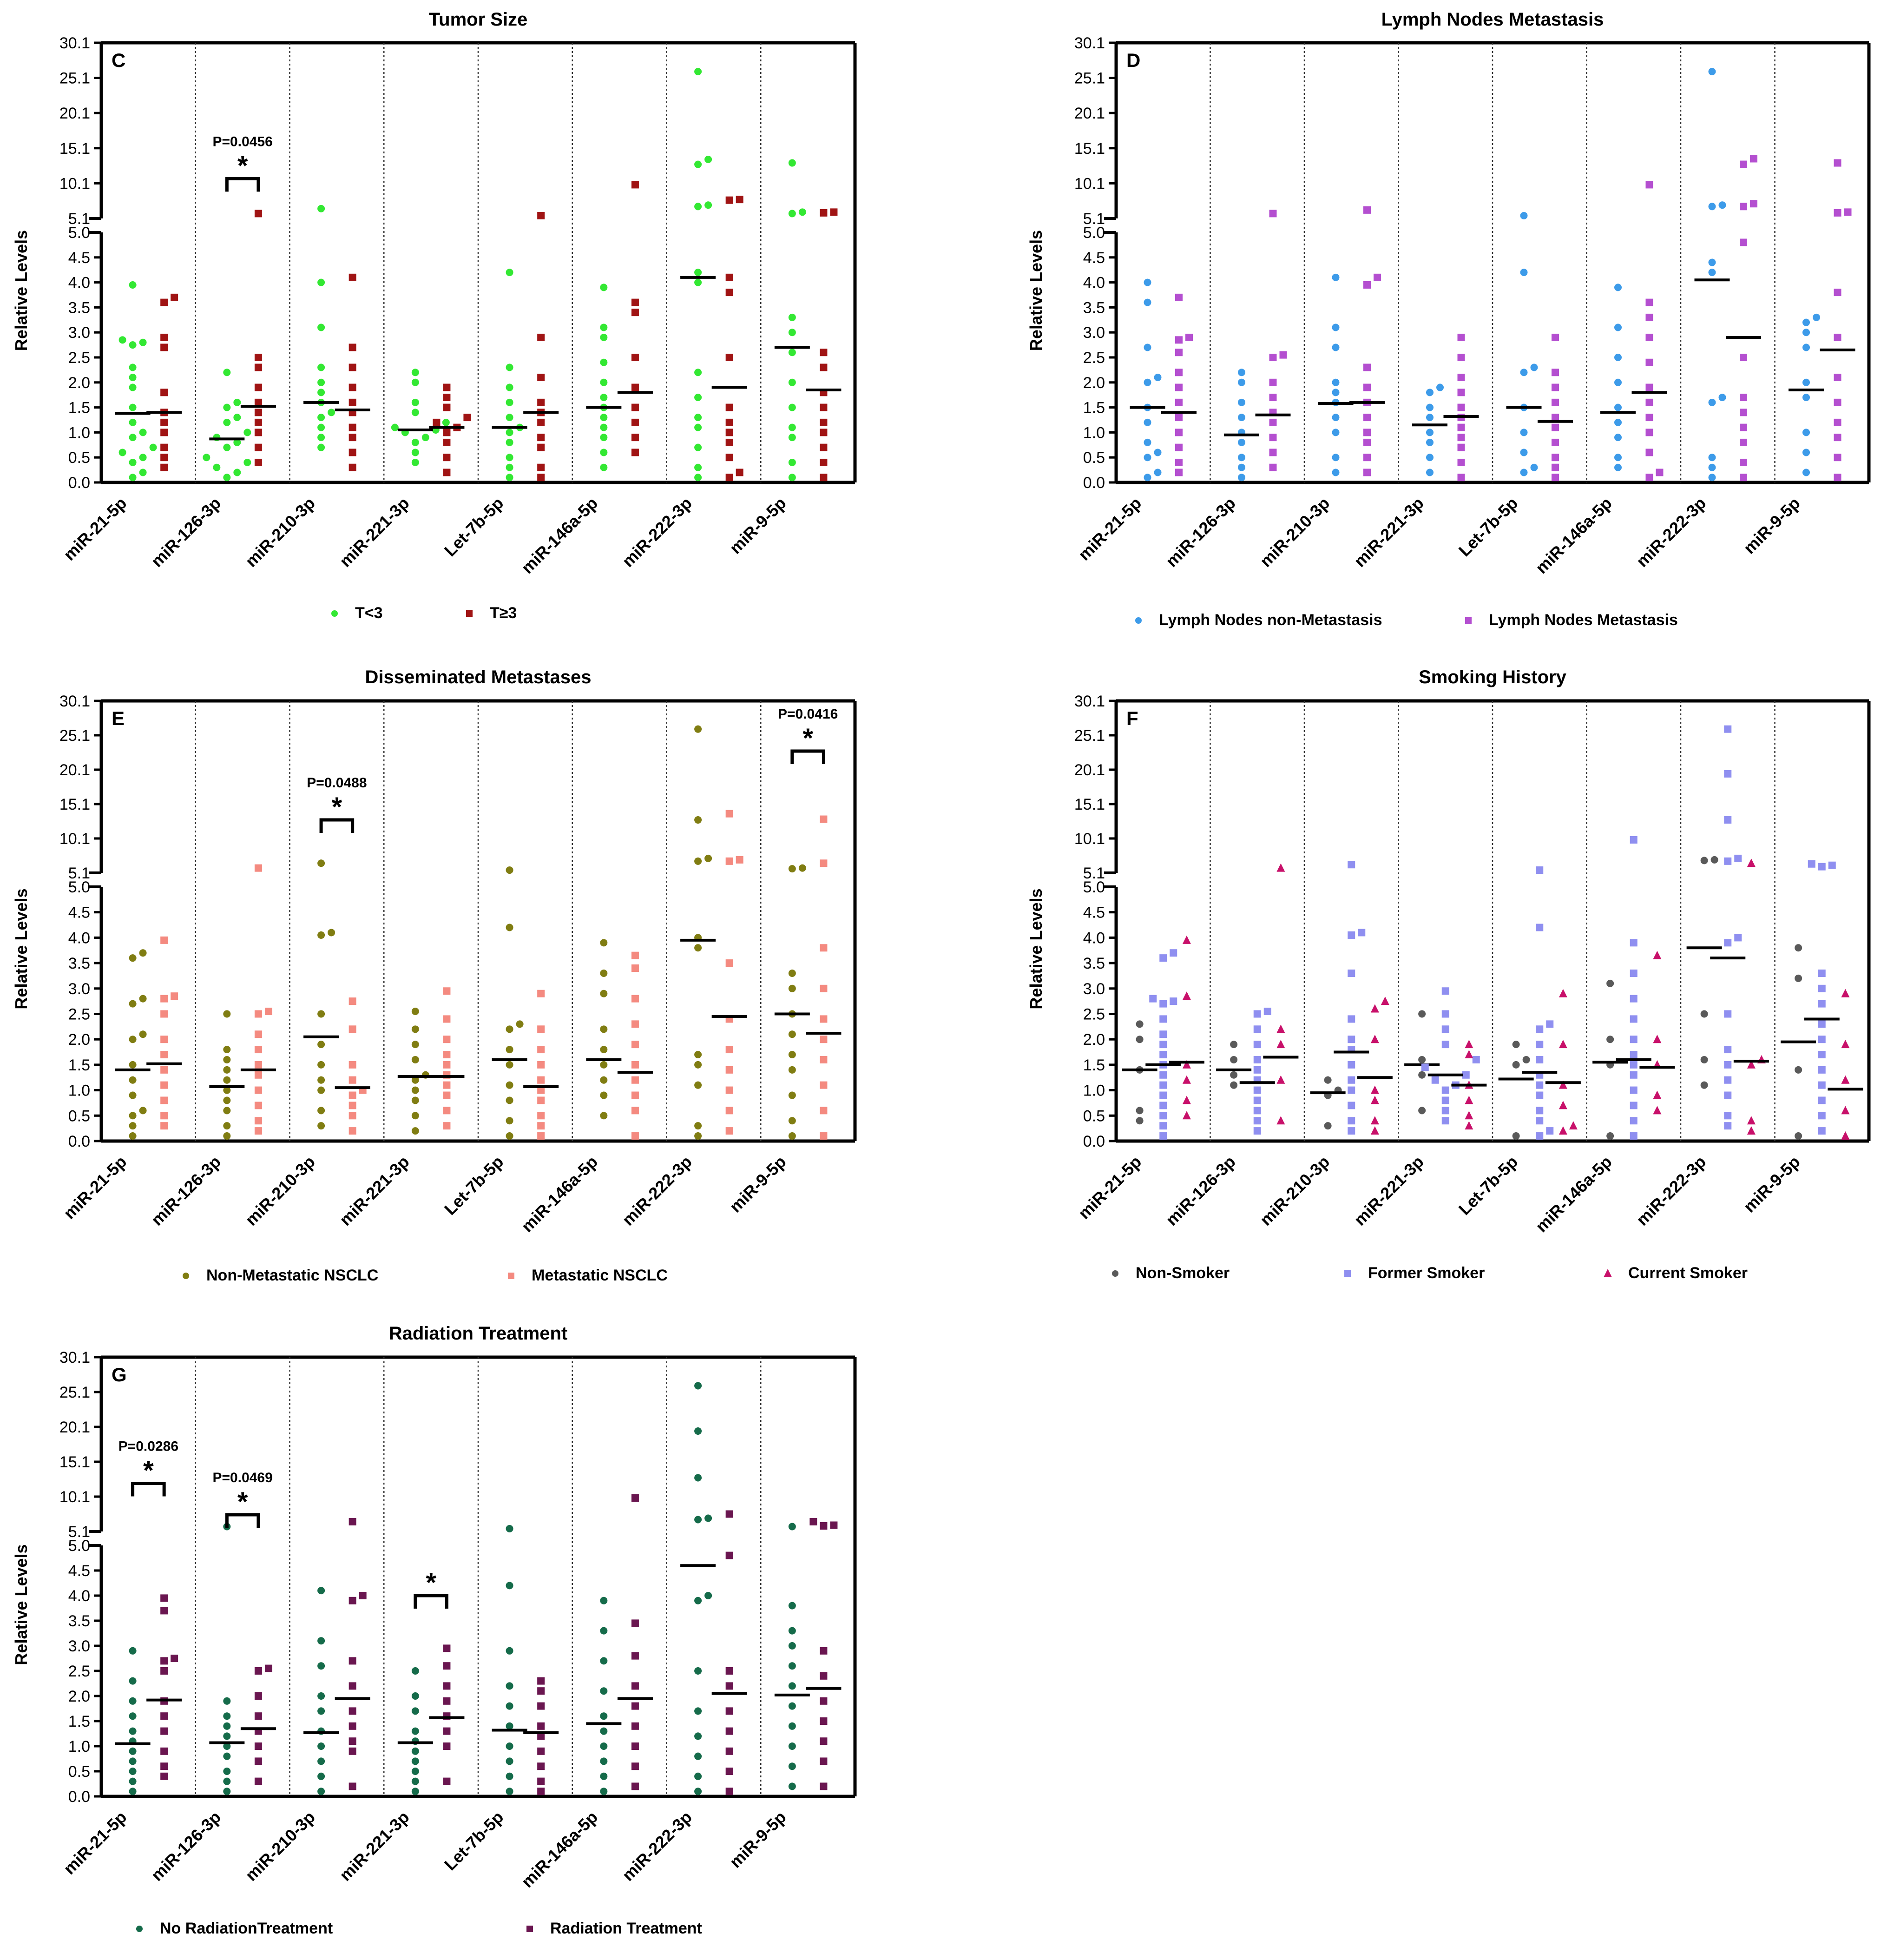  What do you see at coordinates (503, 613) in the screenshot?
I see `legend-label: T≥3` at bounding box center [503, 613].